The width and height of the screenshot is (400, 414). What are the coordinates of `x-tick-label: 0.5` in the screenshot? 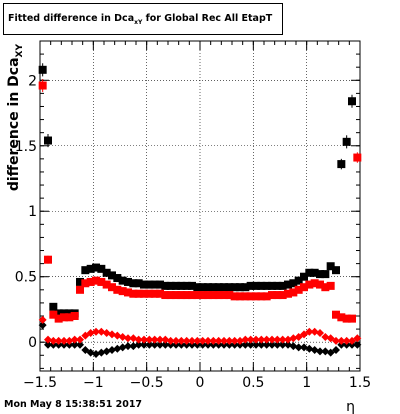 It's located at (253, 383).